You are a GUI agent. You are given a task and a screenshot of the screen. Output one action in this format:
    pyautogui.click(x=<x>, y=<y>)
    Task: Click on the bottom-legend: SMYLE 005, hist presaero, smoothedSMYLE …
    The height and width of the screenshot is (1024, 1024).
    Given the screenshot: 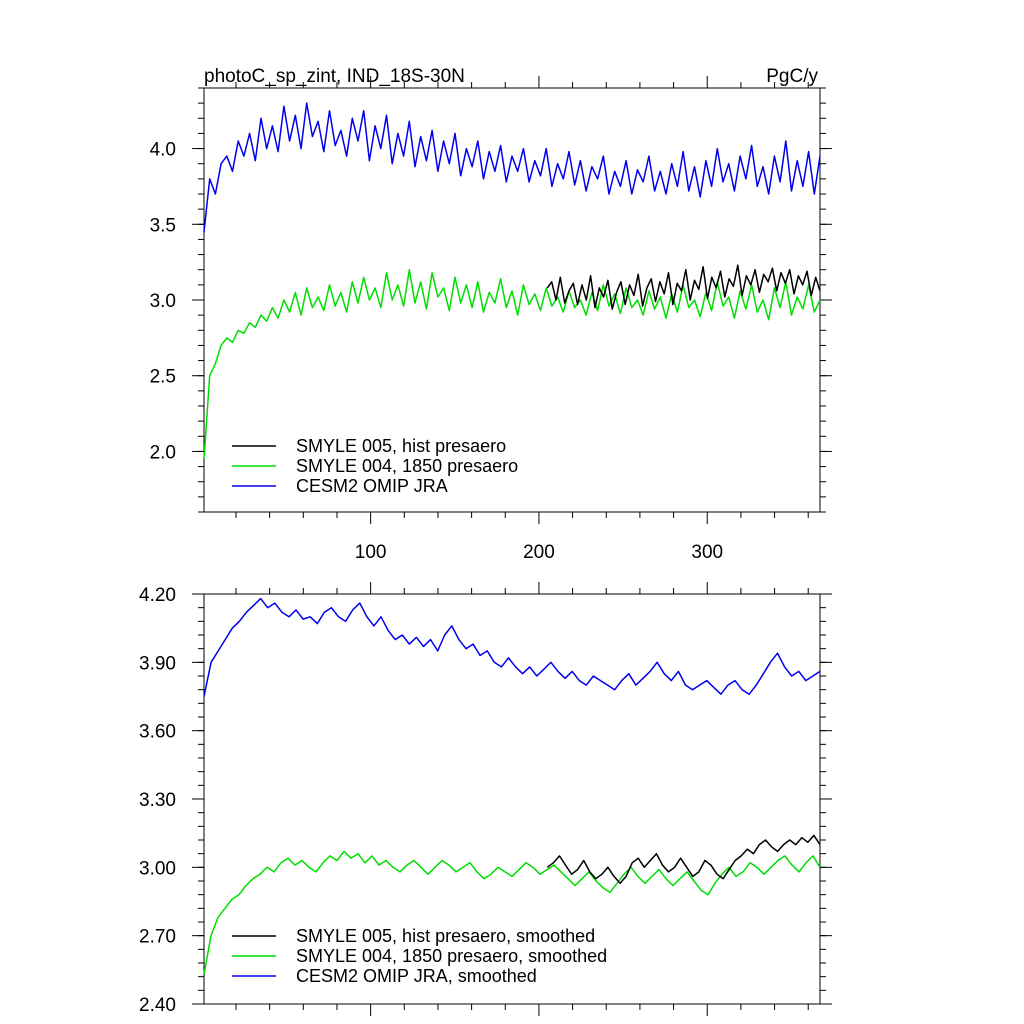 What is the action you would take?
    pyautogui.click(x=419, y=956)
    